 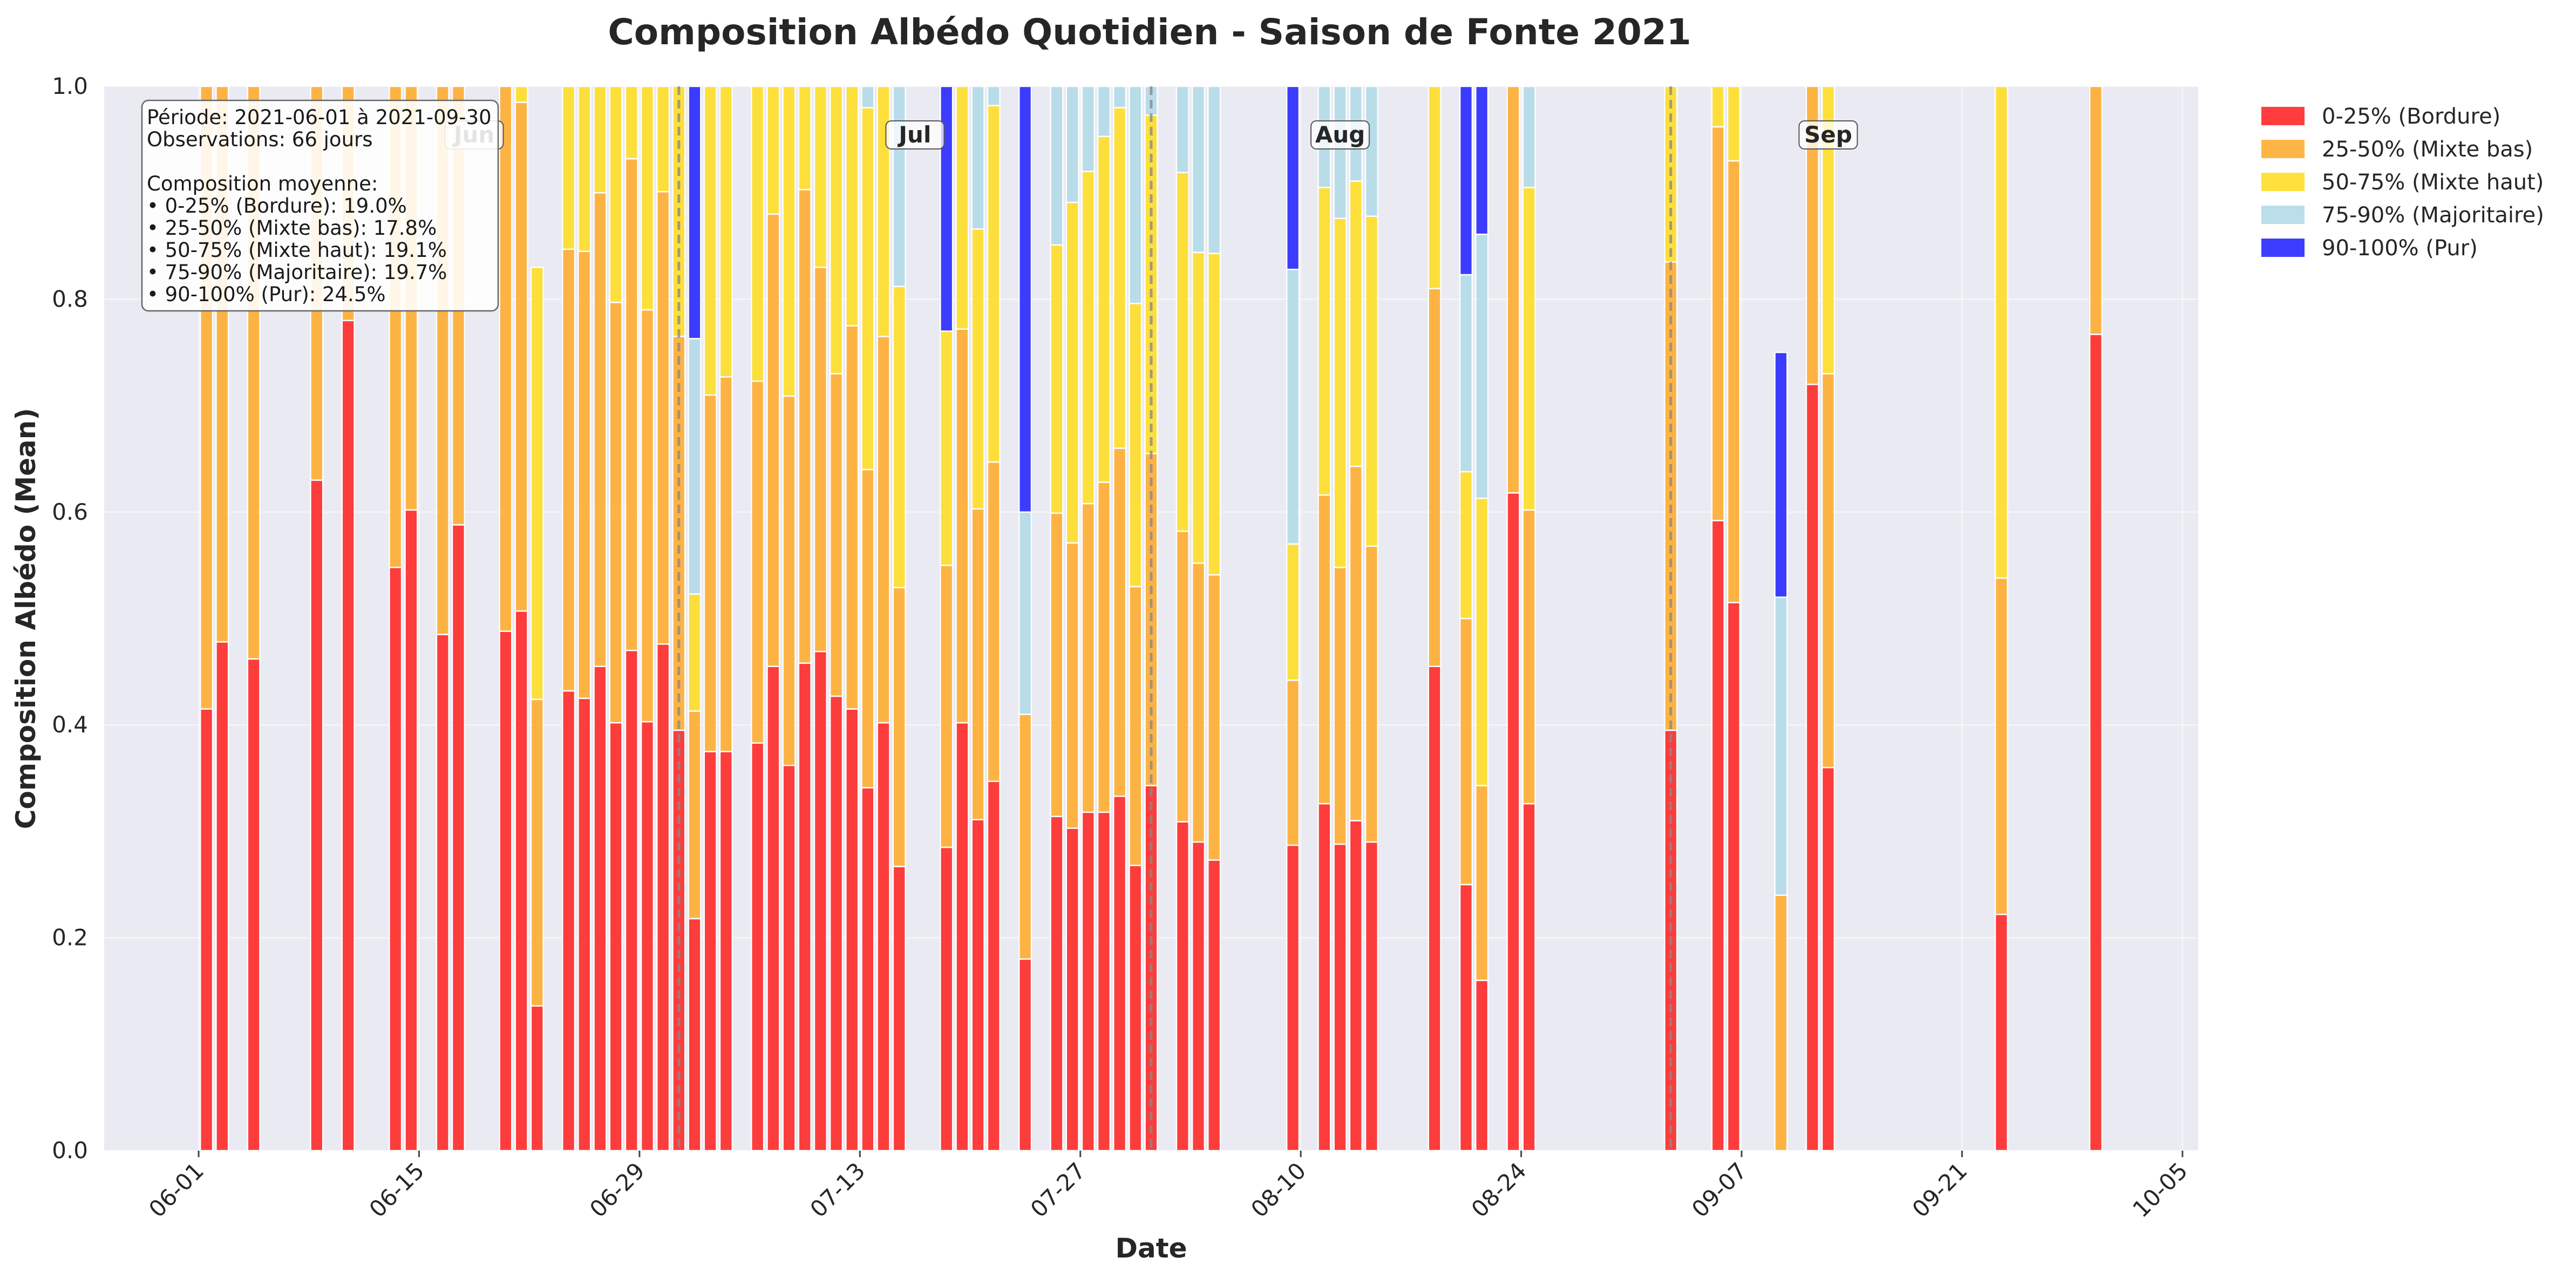 What do you see at coordinates (1828, 134) in the screenshot?
I see `month-label: Sep` at bounding box center [1828, 134].